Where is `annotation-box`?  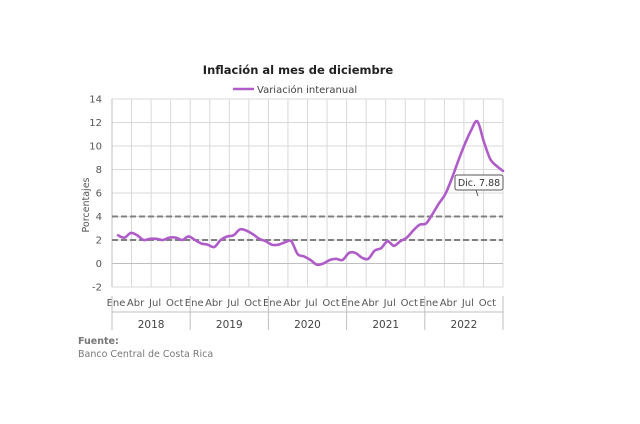 annotation-box is located at coordinates (479, 182).